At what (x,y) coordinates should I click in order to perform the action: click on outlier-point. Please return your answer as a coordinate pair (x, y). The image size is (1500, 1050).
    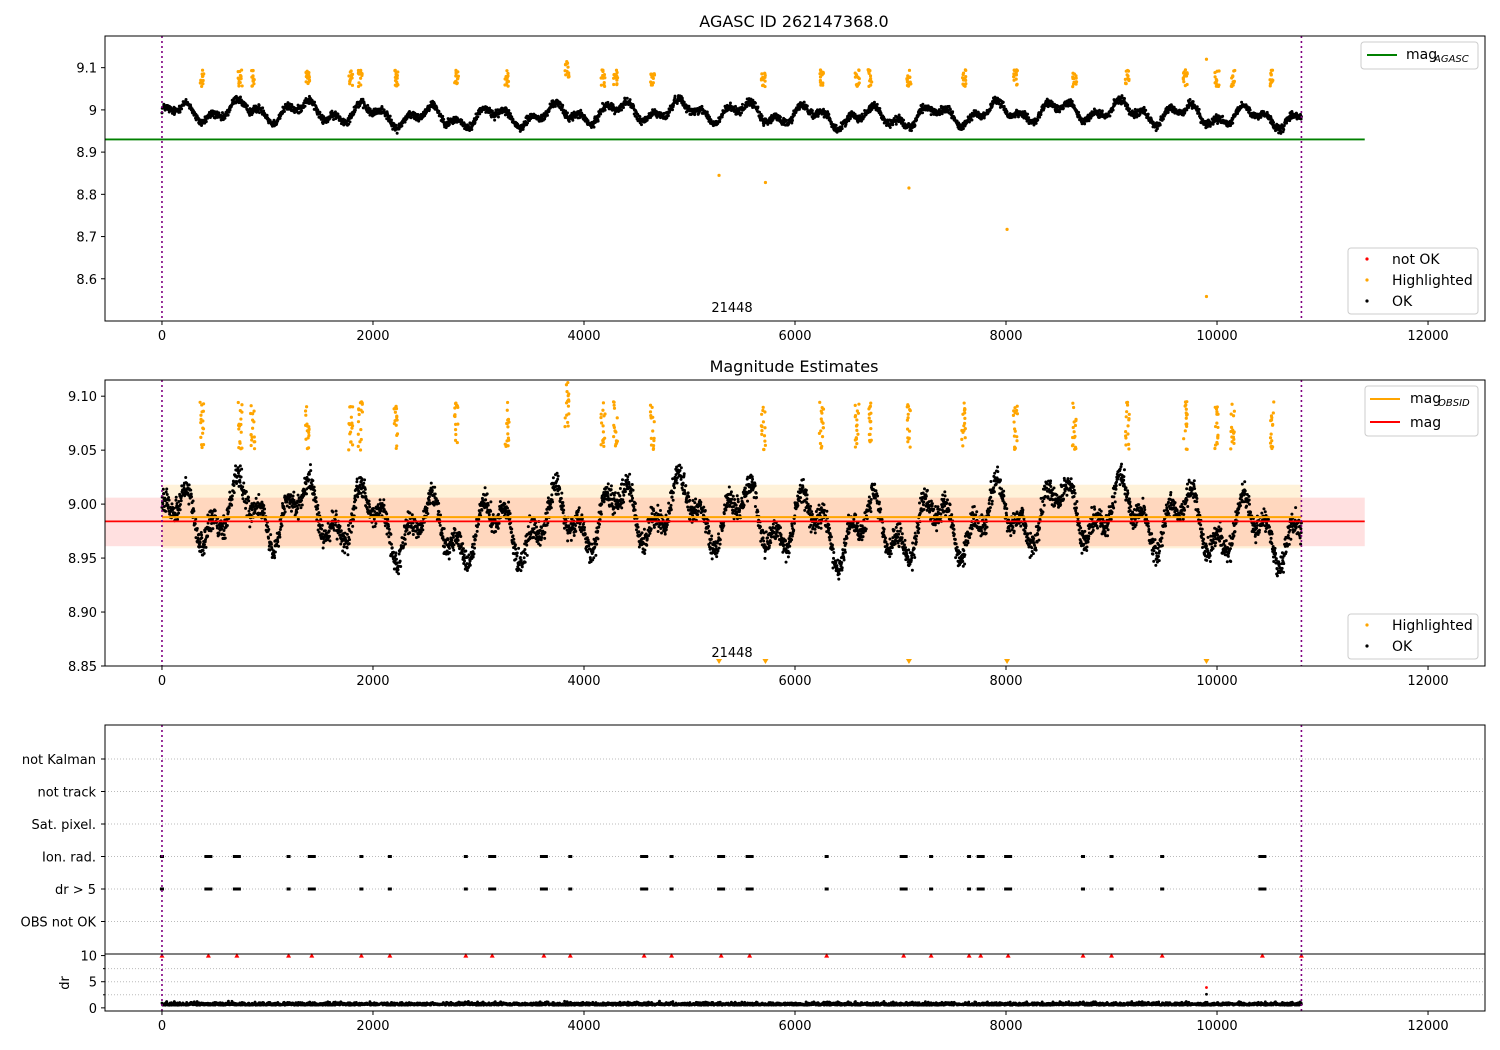
    Looking at the image, I should click on (1206, 296).